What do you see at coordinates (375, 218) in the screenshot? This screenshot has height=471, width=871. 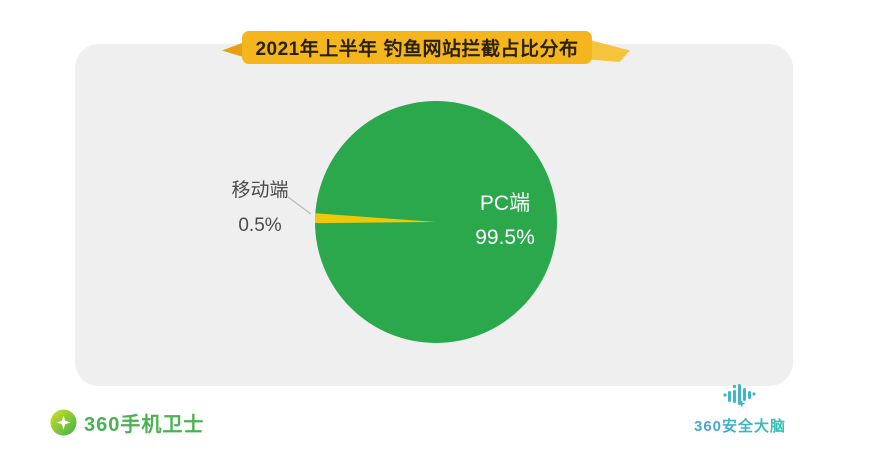 I see `pie-slice-mobile` at bounding box center [375, 218].